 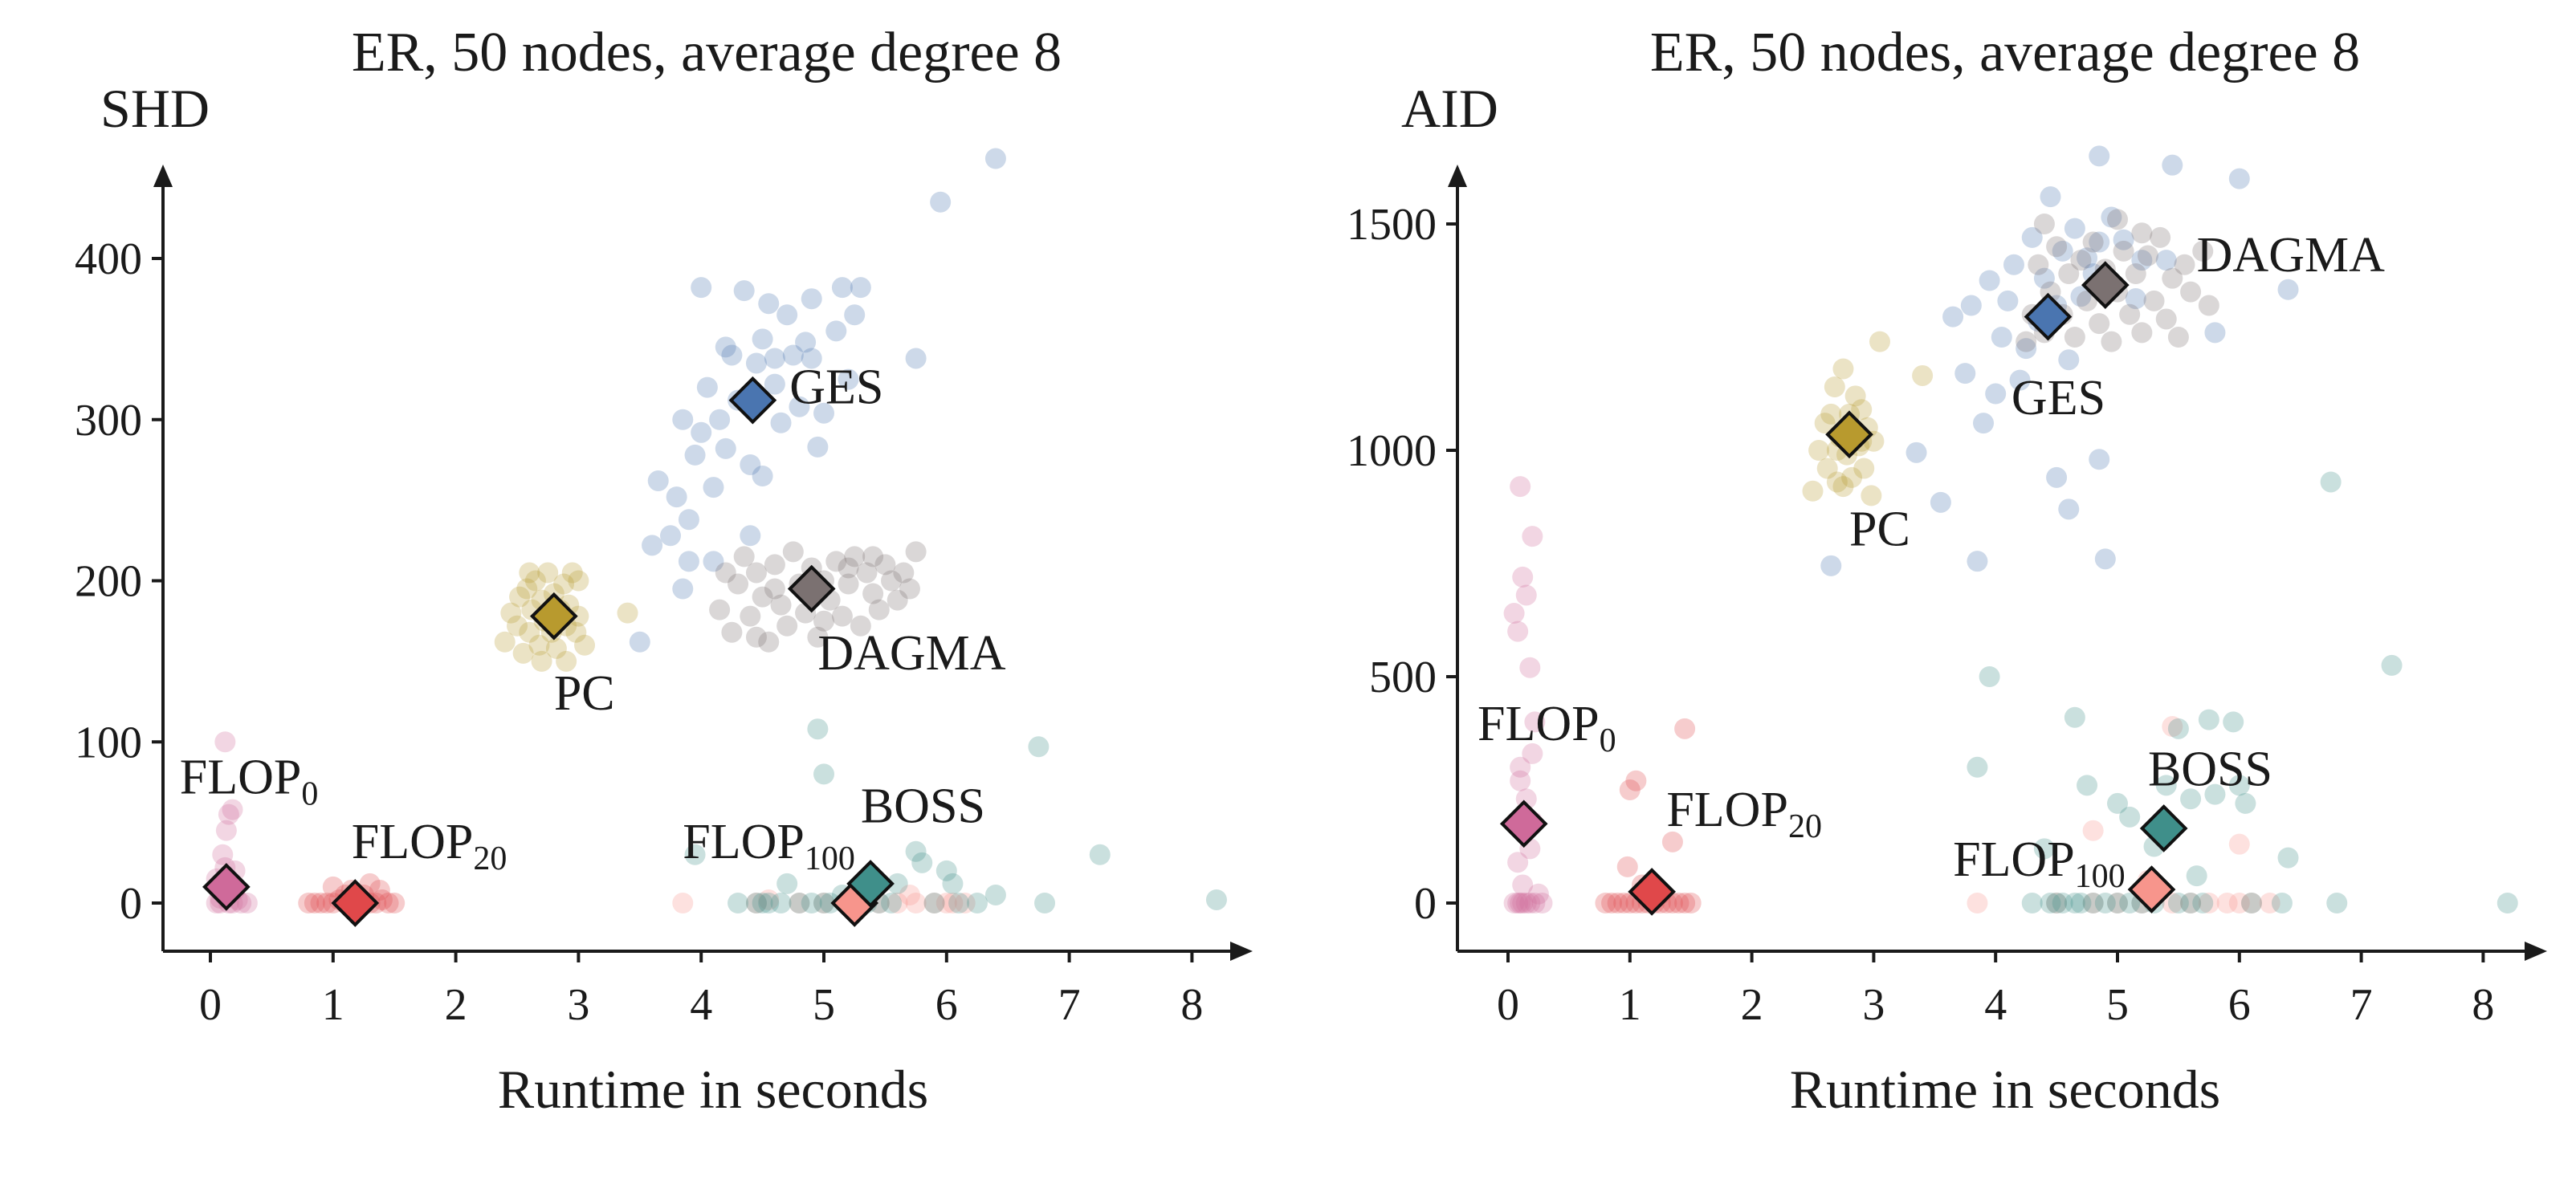 I want to click on mean-marker-pc, so click(x=554, y=617).